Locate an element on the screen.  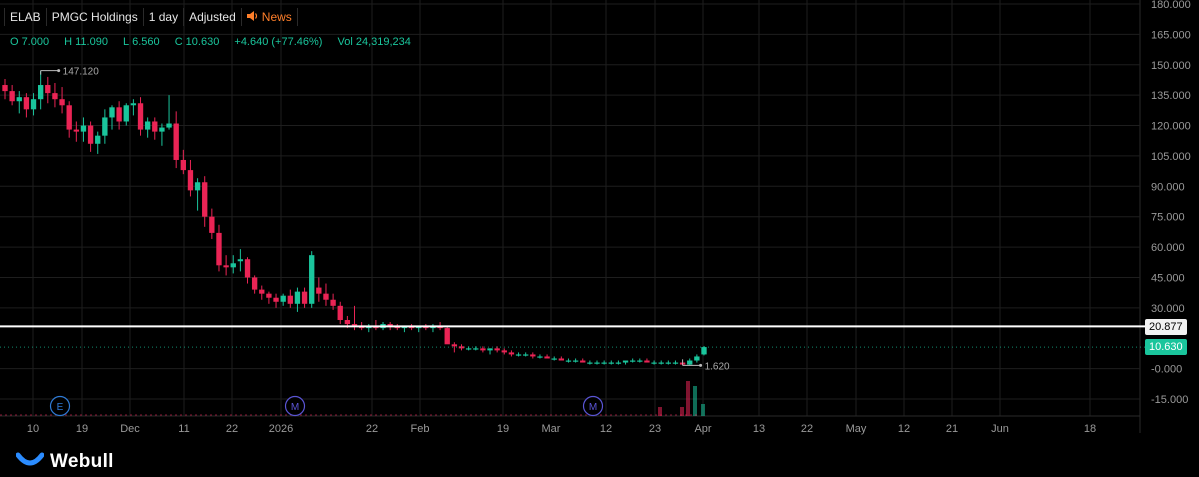
y-tick-label: 135.000 is located at coordinates (1171, 96).